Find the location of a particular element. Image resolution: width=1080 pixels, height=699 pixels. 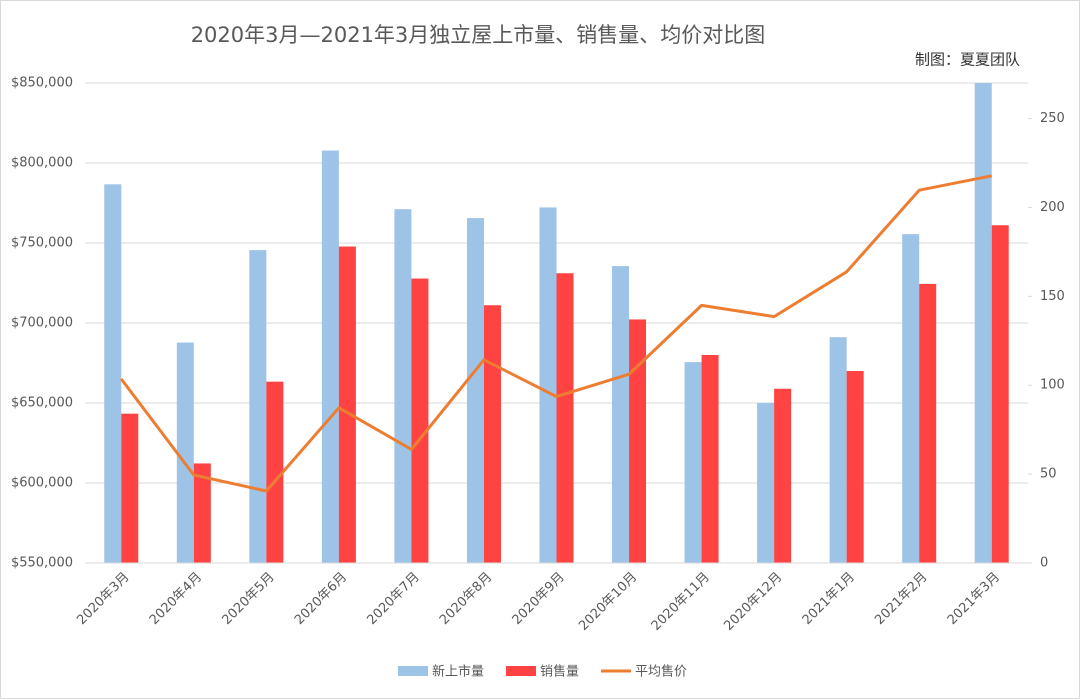

annotation: 制图：夏夏团队 is located at coordinates (967, 60).